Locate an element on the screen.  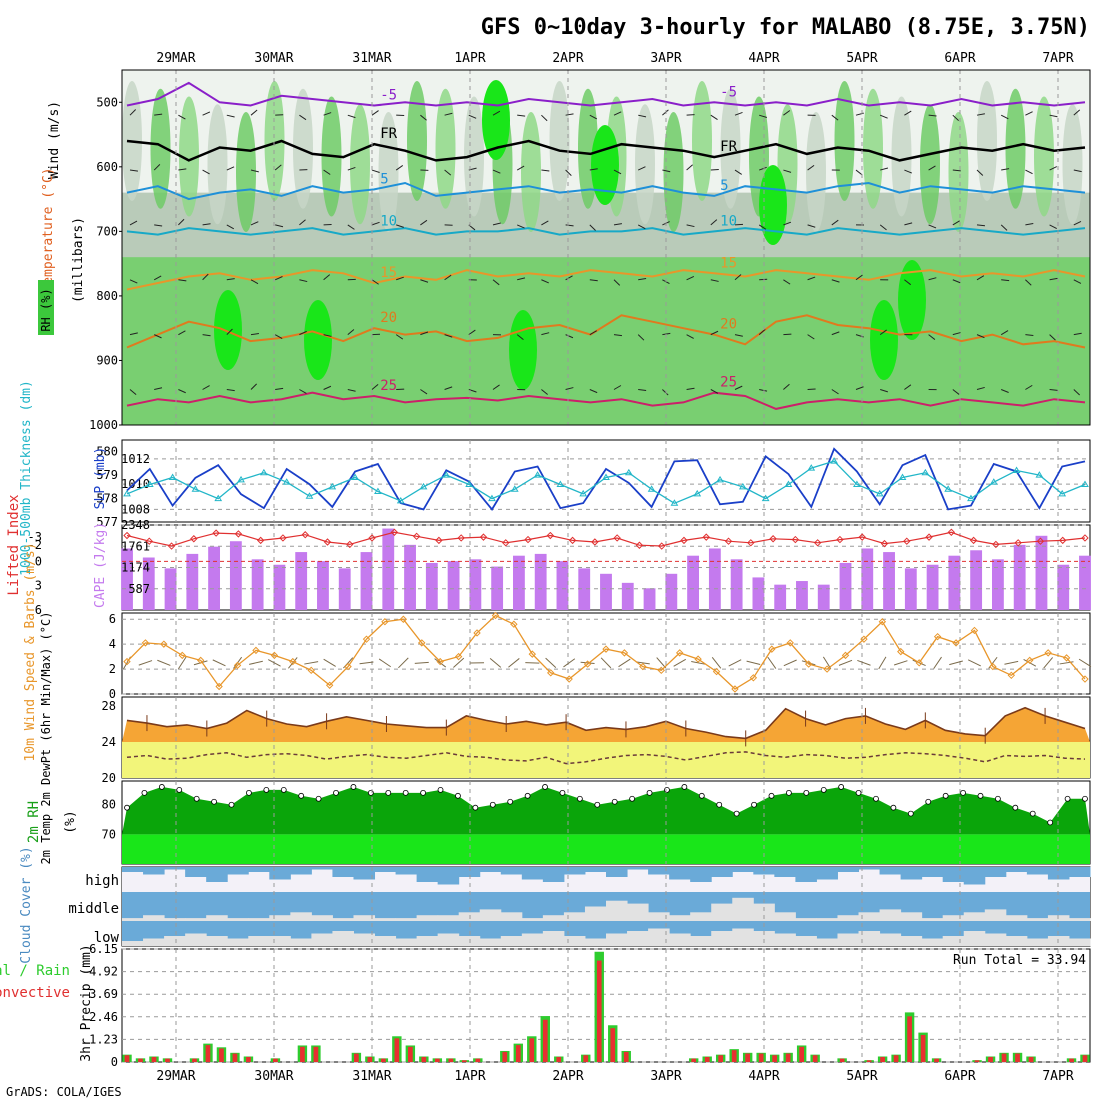
date-top-6APR: 6APR is located at coordinates (959, 58).